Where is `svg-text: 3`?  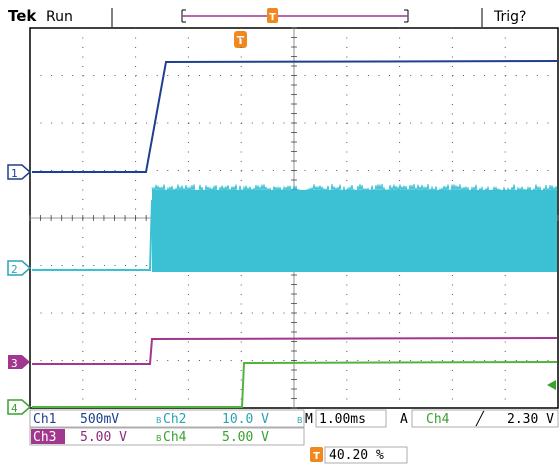 svg-text: 3 is located at coordinates (14, 363).